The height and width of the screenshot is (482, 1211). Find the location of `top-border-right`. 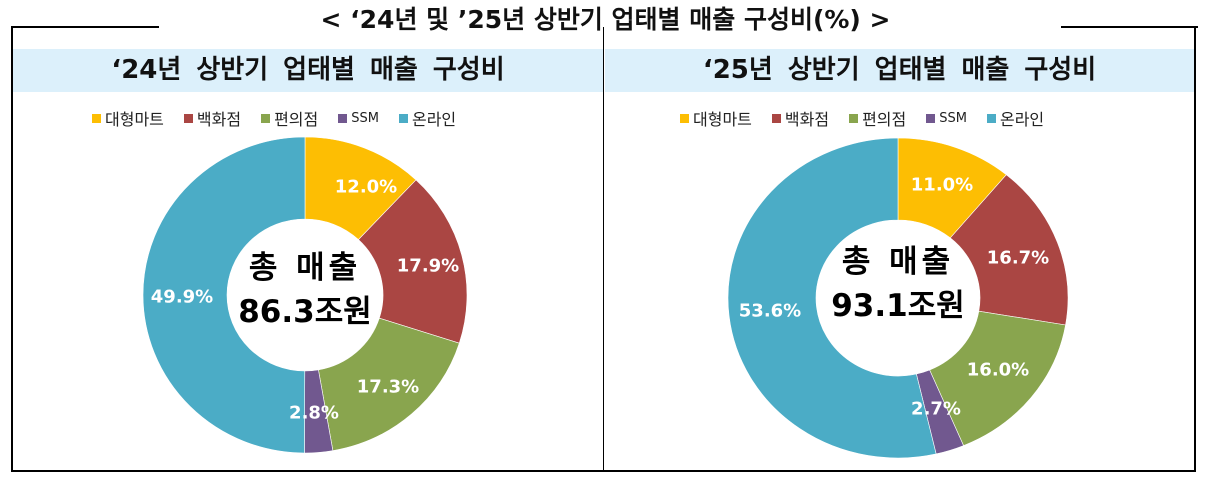

top-border-right is located at coordinates (1129, 27).